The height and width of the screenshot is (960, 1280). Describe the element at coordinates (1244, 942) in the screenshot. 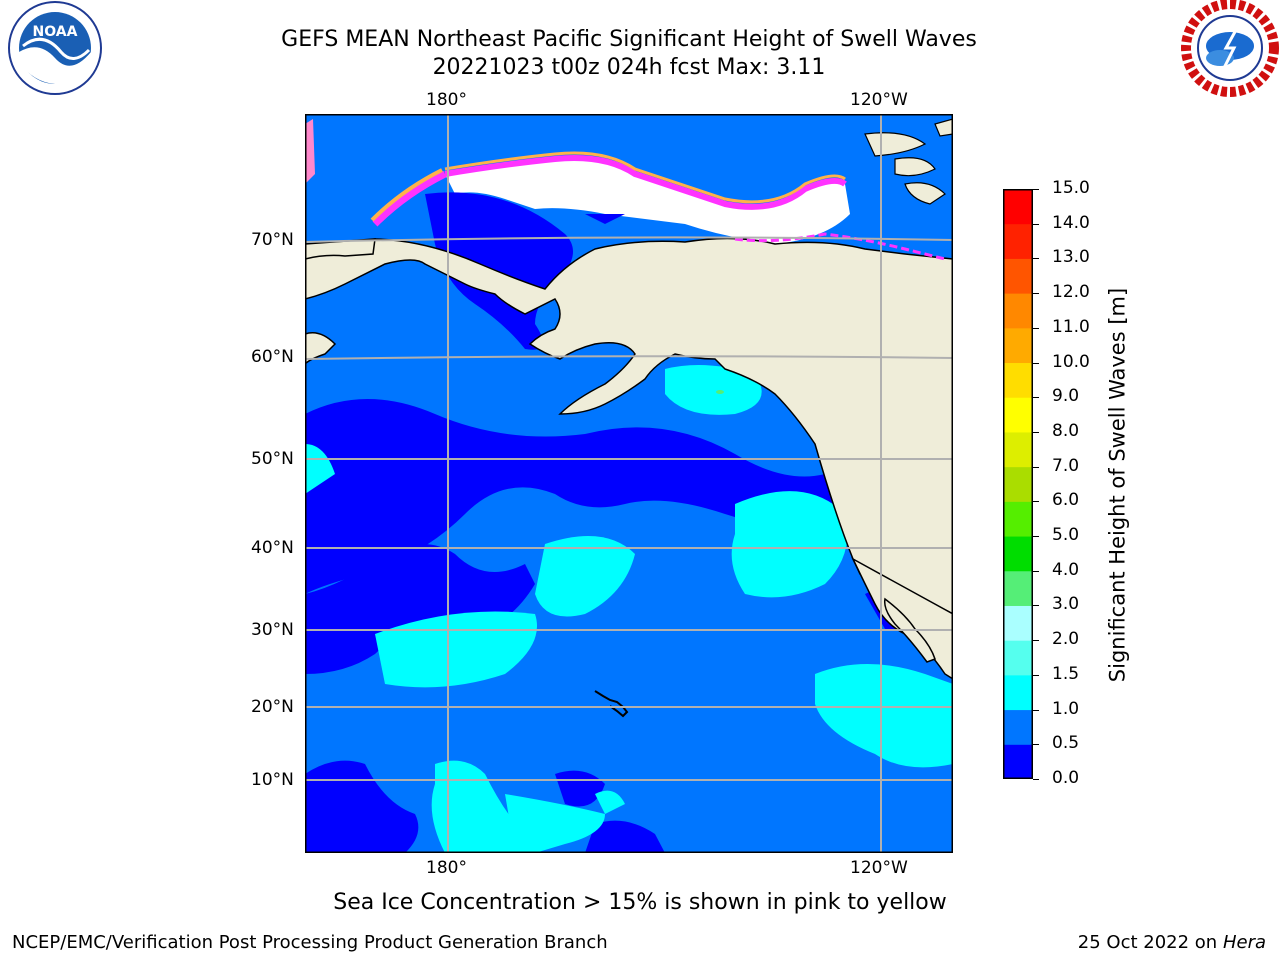

I see `footer-machine: Hera` at that location.